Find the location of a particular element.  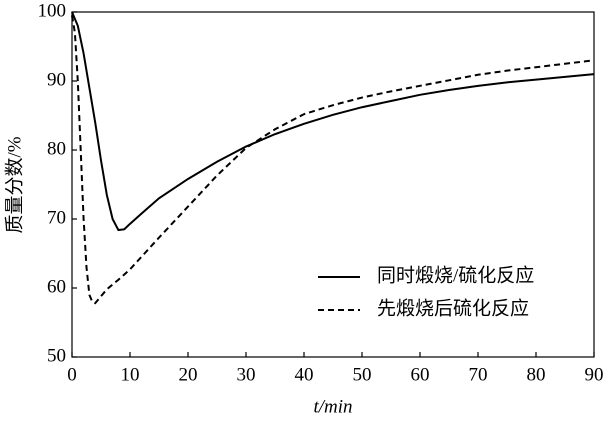

y-tick-label: 80 is located at coordinates (56, 148).